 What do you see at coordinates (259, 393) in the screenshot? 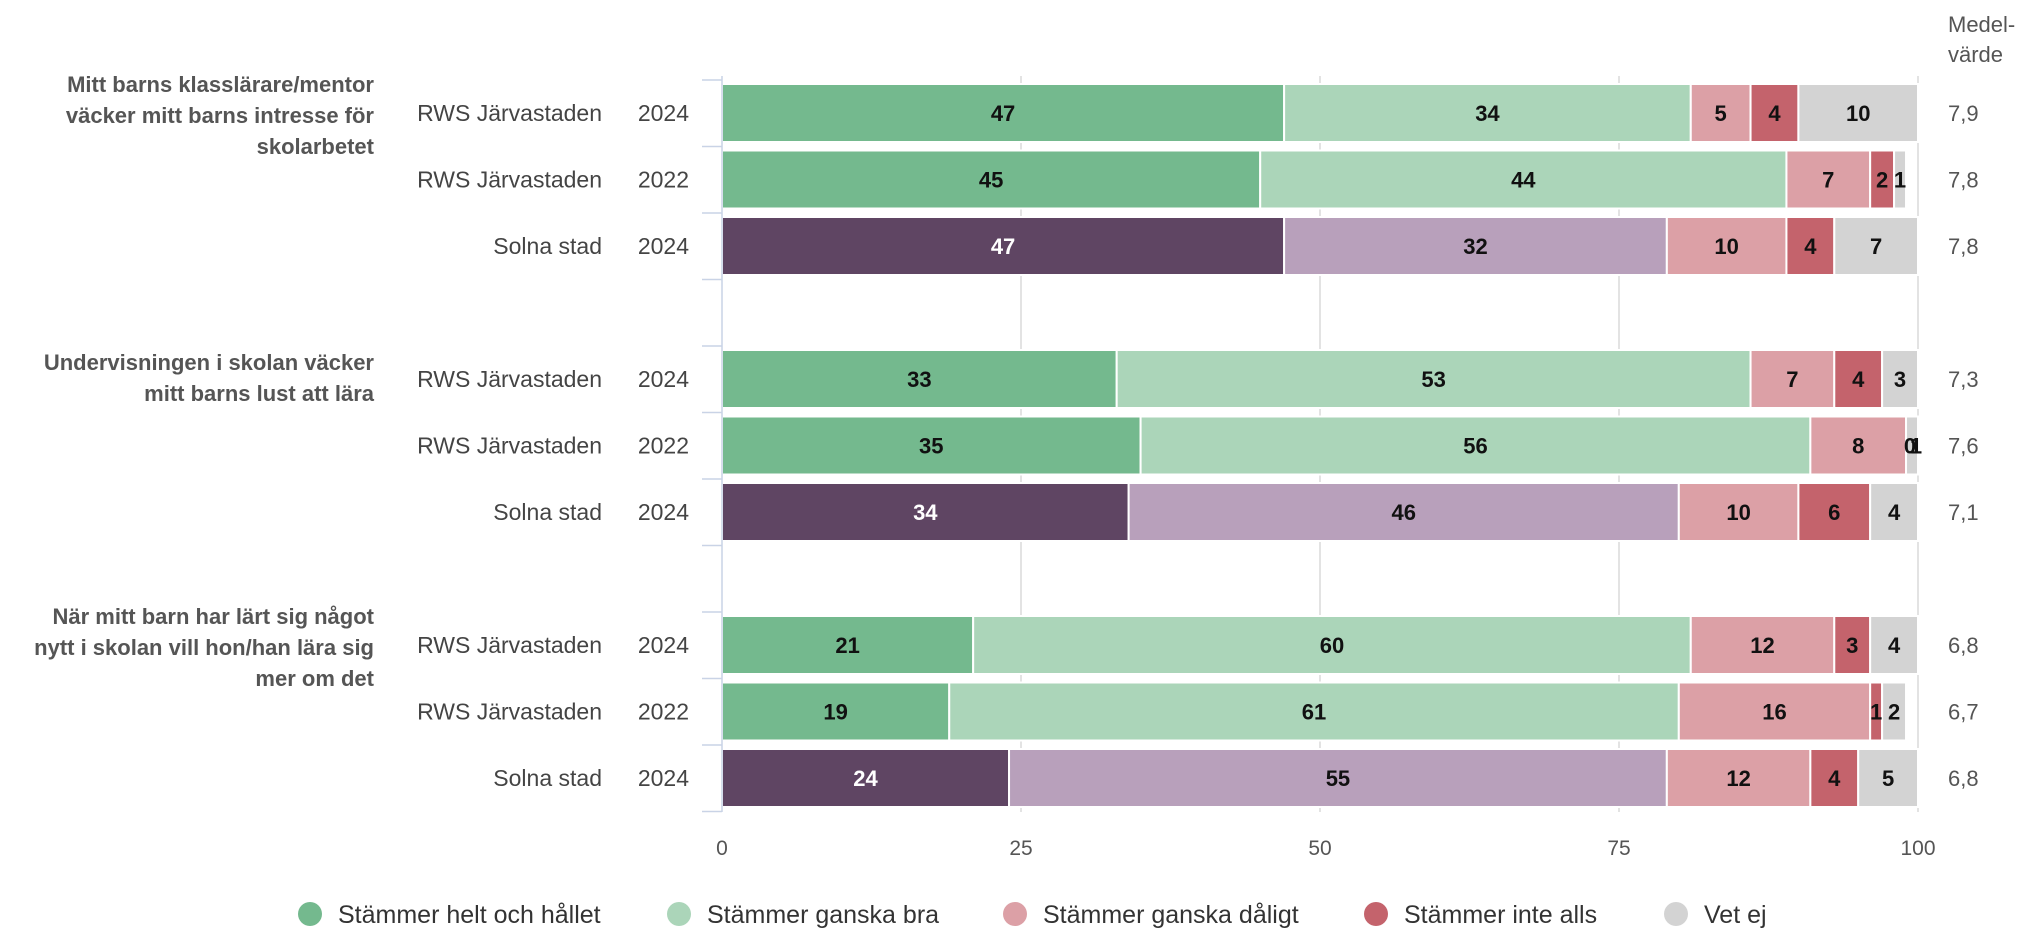
I see `question-label: mitt barns lust att lära` at bounding box center [259, 393].